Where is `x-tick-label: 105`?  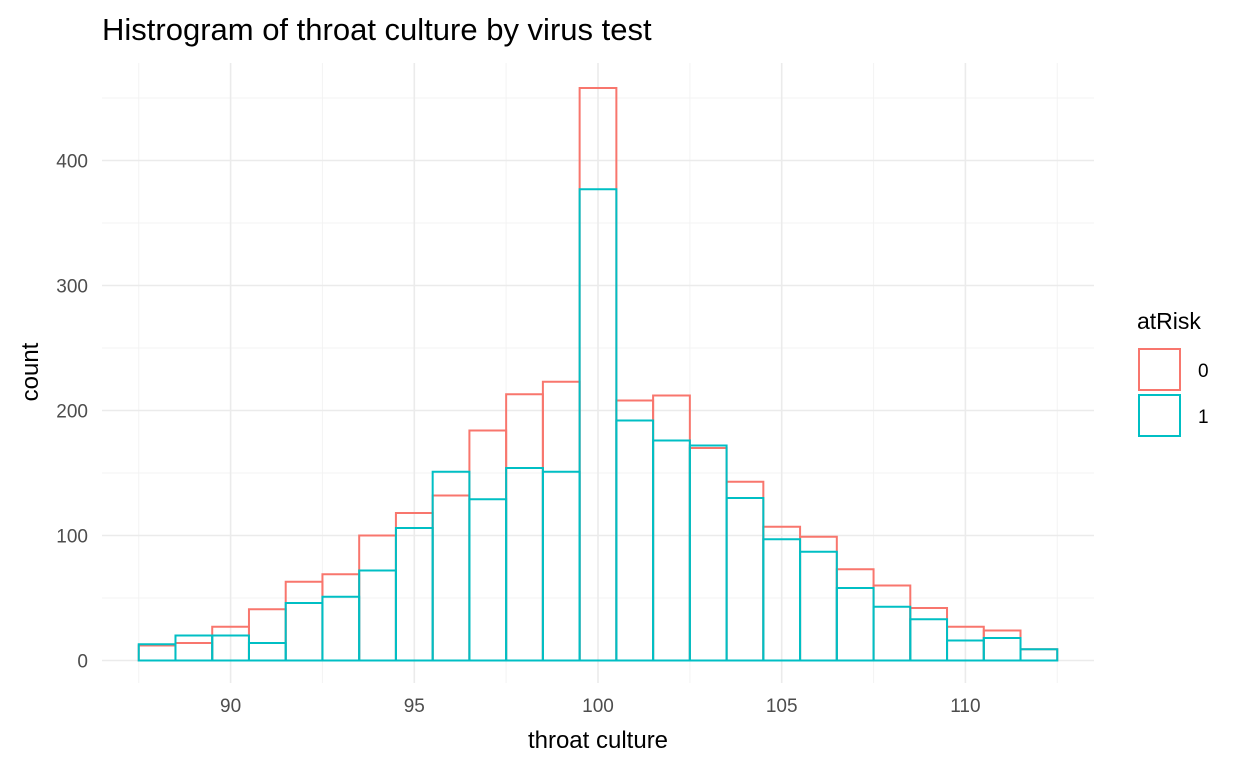
x-tick-label: 105 is located at coordinates (782, 706).